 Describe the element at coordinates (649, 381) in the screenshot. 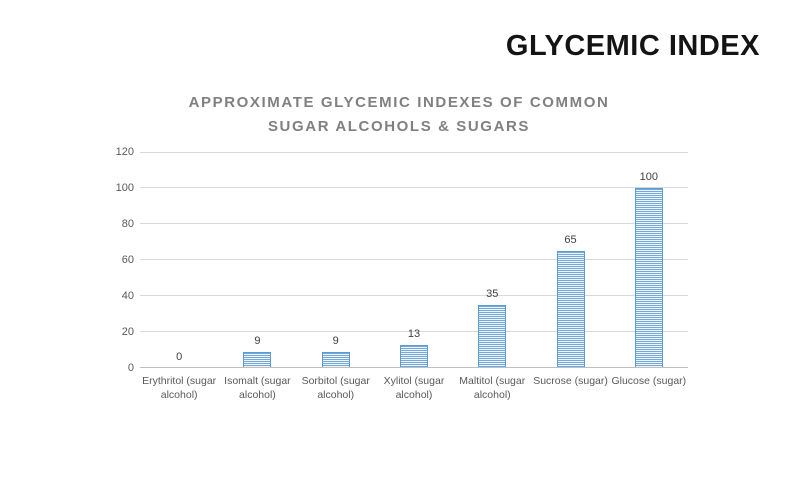

I see `x-category-label: Glucose (sugar)` at that location.